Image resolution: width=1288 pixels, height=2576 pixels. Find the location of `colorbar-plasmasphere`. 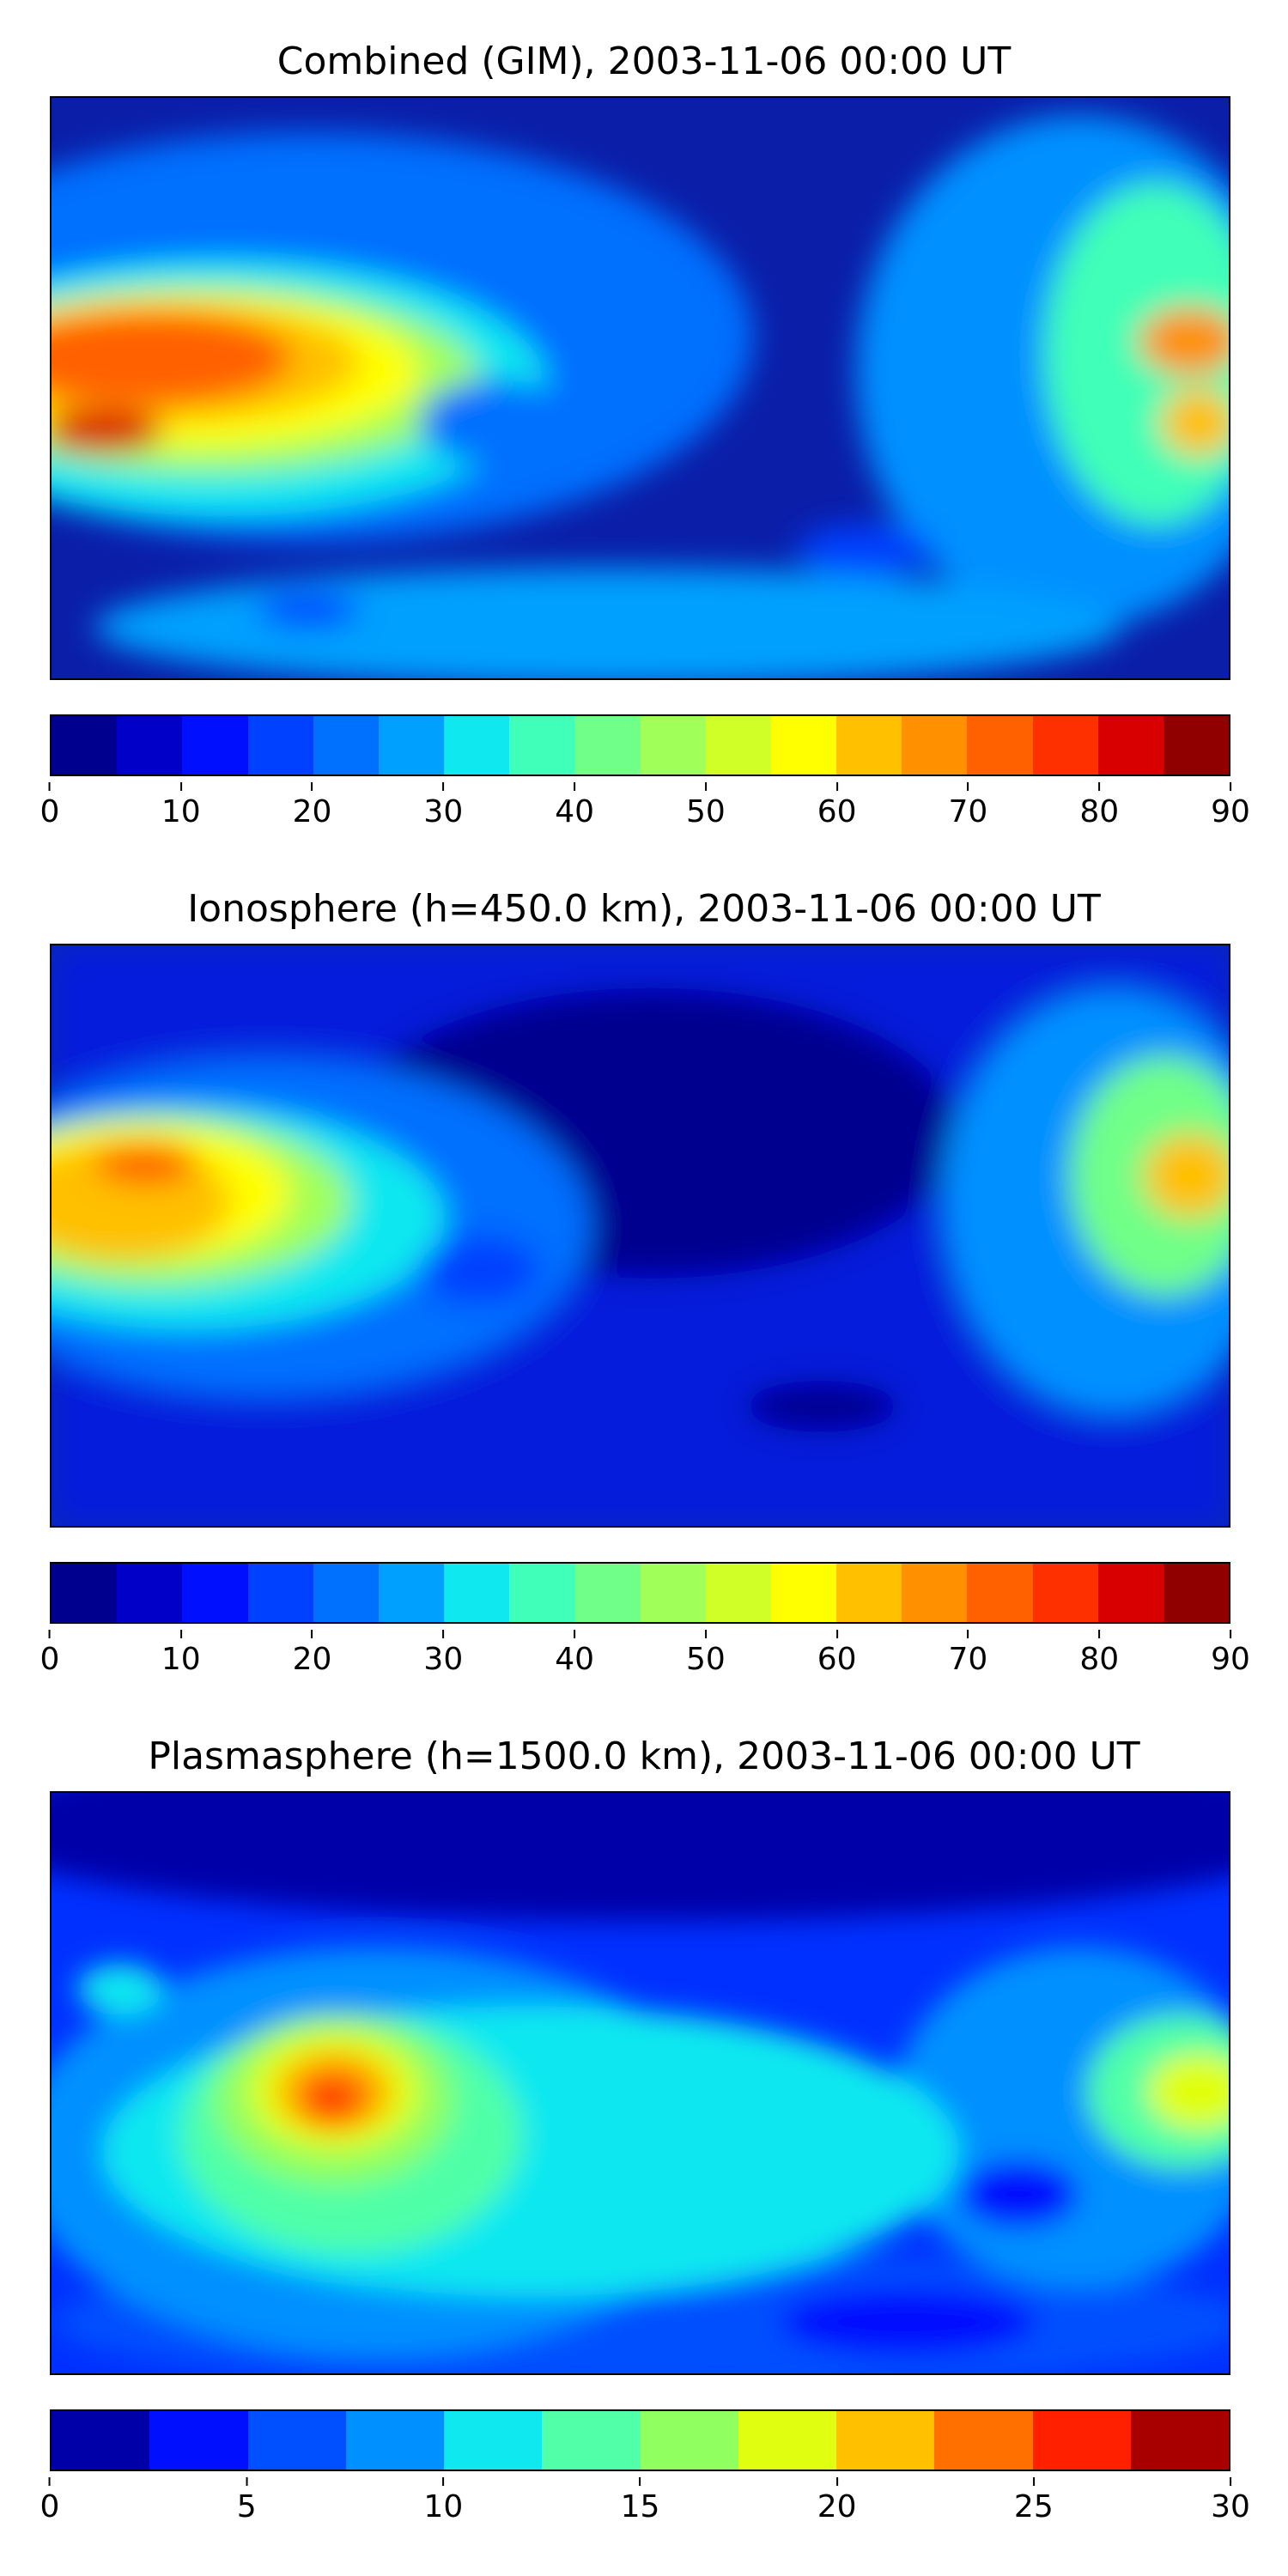

colorbar-plasmasphere is located at coordinates (640, 2440).